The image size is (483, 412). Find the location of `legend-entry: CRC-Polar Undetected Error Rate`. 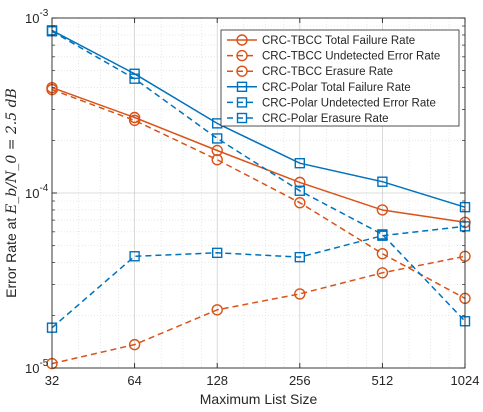

legend-entry: CRC-Polar Undetected Error Rate is located at coordinates (331, 103).